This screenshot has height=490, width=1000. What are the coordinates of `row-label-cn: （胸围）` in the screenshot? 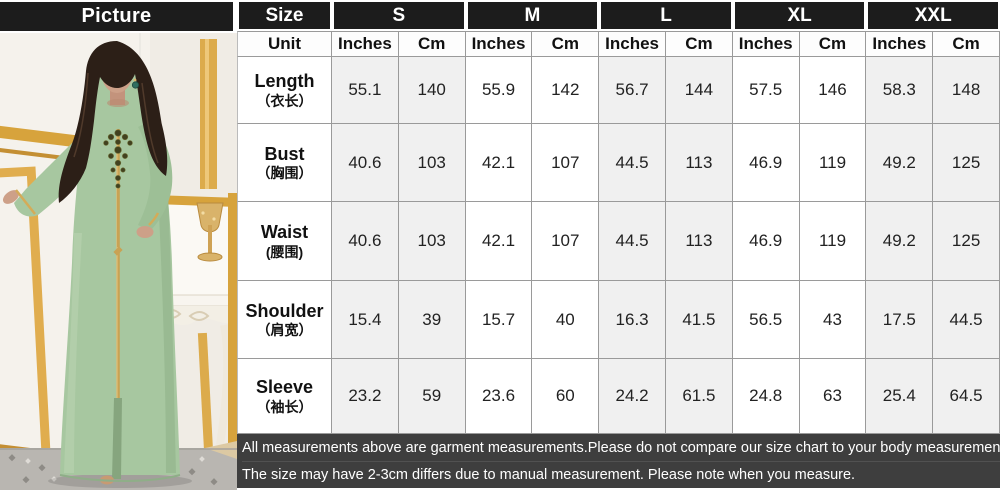 It's located at (284, 173).